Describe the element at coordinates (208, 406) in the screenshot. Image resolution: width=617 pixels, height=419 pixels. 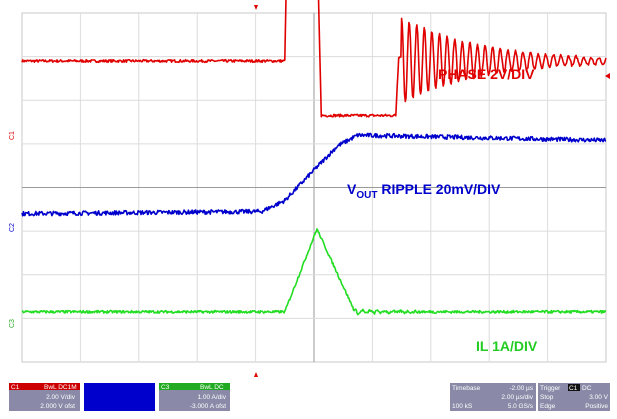
I see `ch3-offset: -3.000 A ofst` at that location.